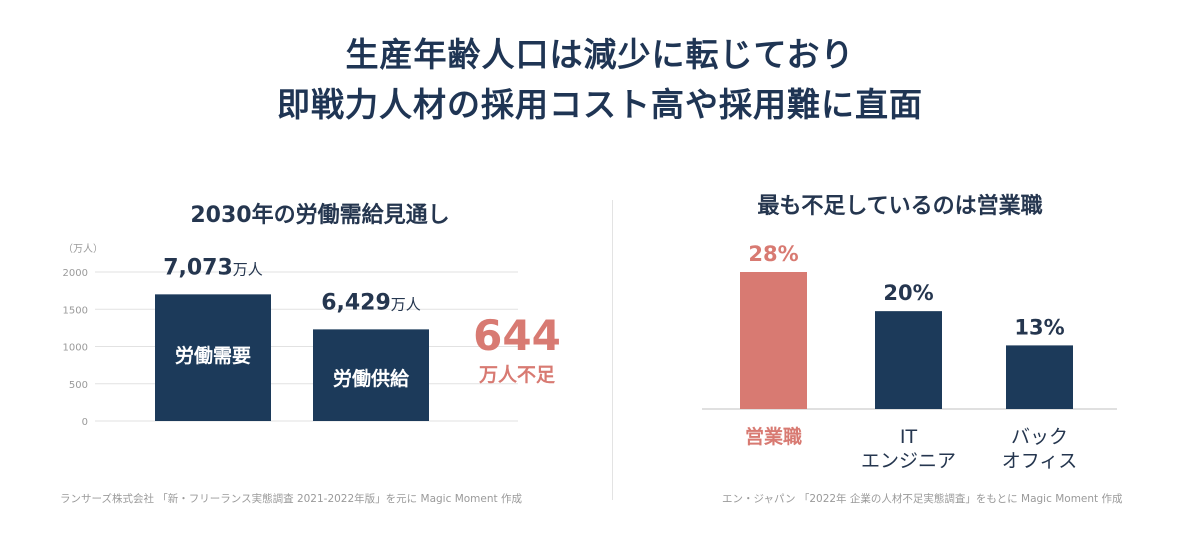 The width and height of the screenshot is (1200, 541). What do you see at coordinates (773, 340) in the screenshot?
I see `bar-sales` at bounding box center [773, 340].